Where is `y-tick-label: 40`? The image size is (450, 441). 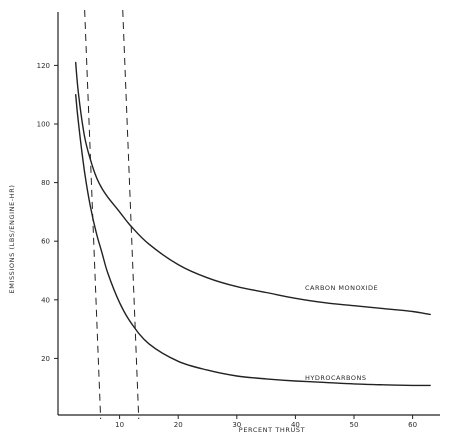
y-tick-label: 40 is located at coordinates (45, 300).